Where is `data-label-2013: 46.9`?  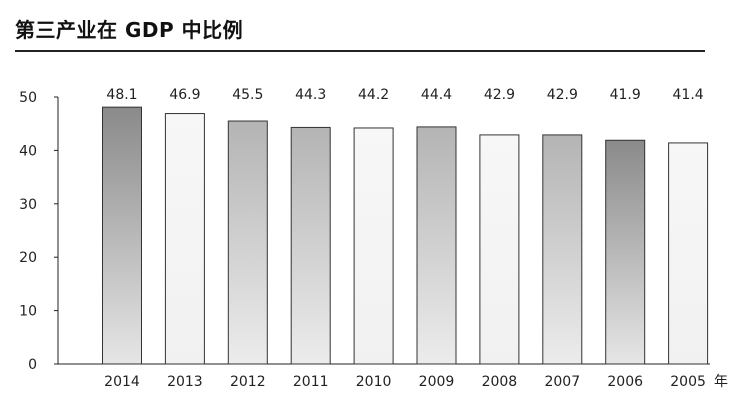
data-label-2013: 46.9 is located at coordinates (184, 95).